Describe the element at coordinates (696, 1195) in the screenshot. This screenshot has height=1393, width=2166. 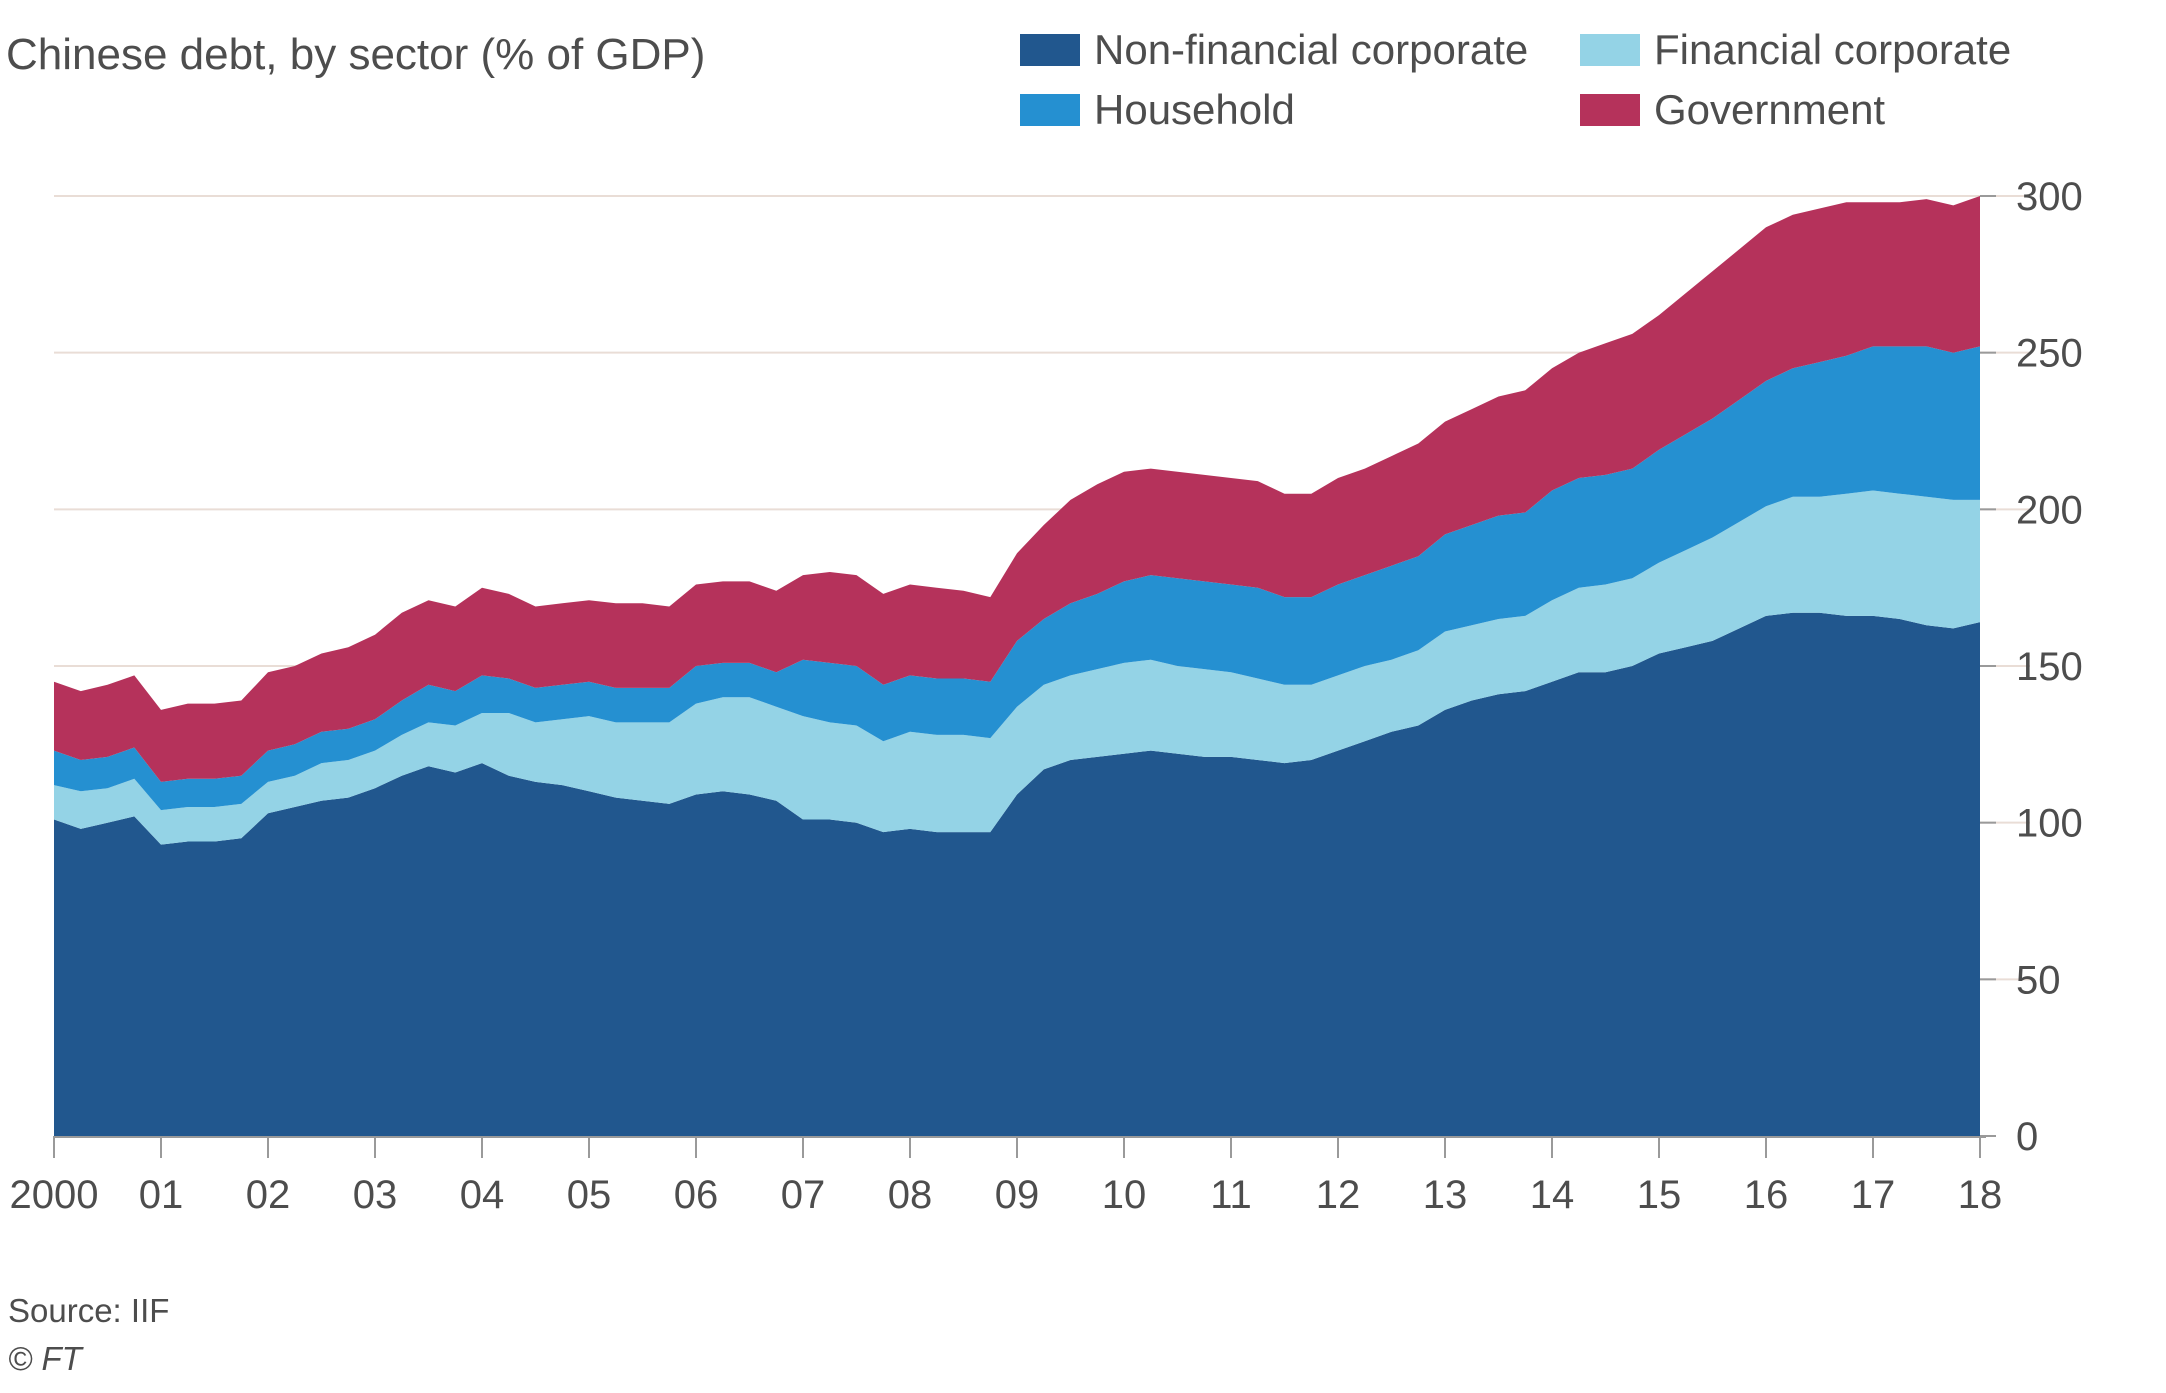
I see `x-tick-label-06: 06` at that location.